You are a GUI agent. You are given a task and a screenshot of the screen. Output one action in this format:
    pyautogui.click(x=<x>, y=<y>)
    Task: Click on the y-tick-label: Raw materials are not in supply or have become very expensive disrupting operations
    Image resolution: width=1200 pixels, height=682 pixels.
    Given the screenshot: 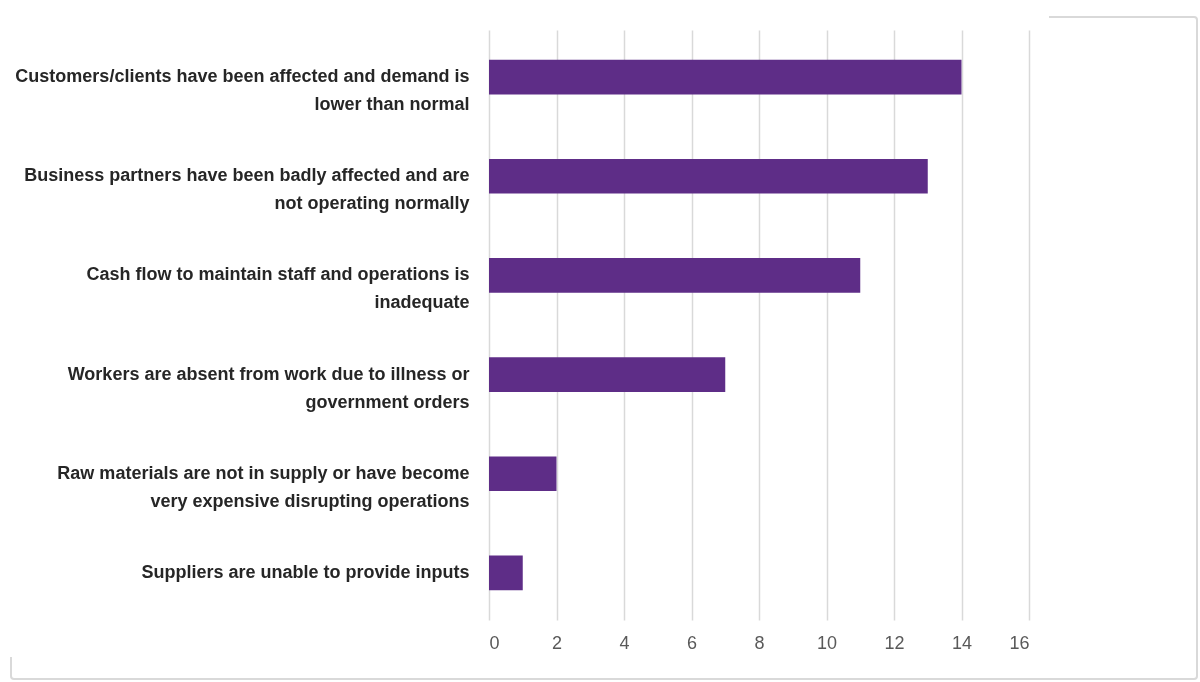 What is the action you would take?
    pyautogui.click(x=263, y=486)
    